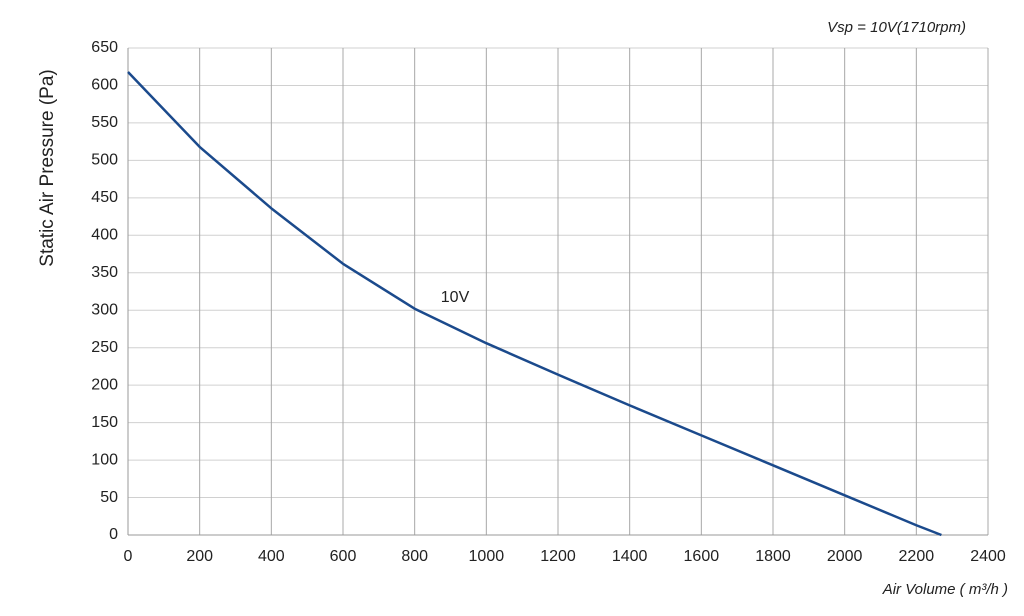 The width and height of the screenshot is (1024, 616). Describe the element at coordinates (455, 297) in the screenshot. I see `line-annotation: 10V` at that location.